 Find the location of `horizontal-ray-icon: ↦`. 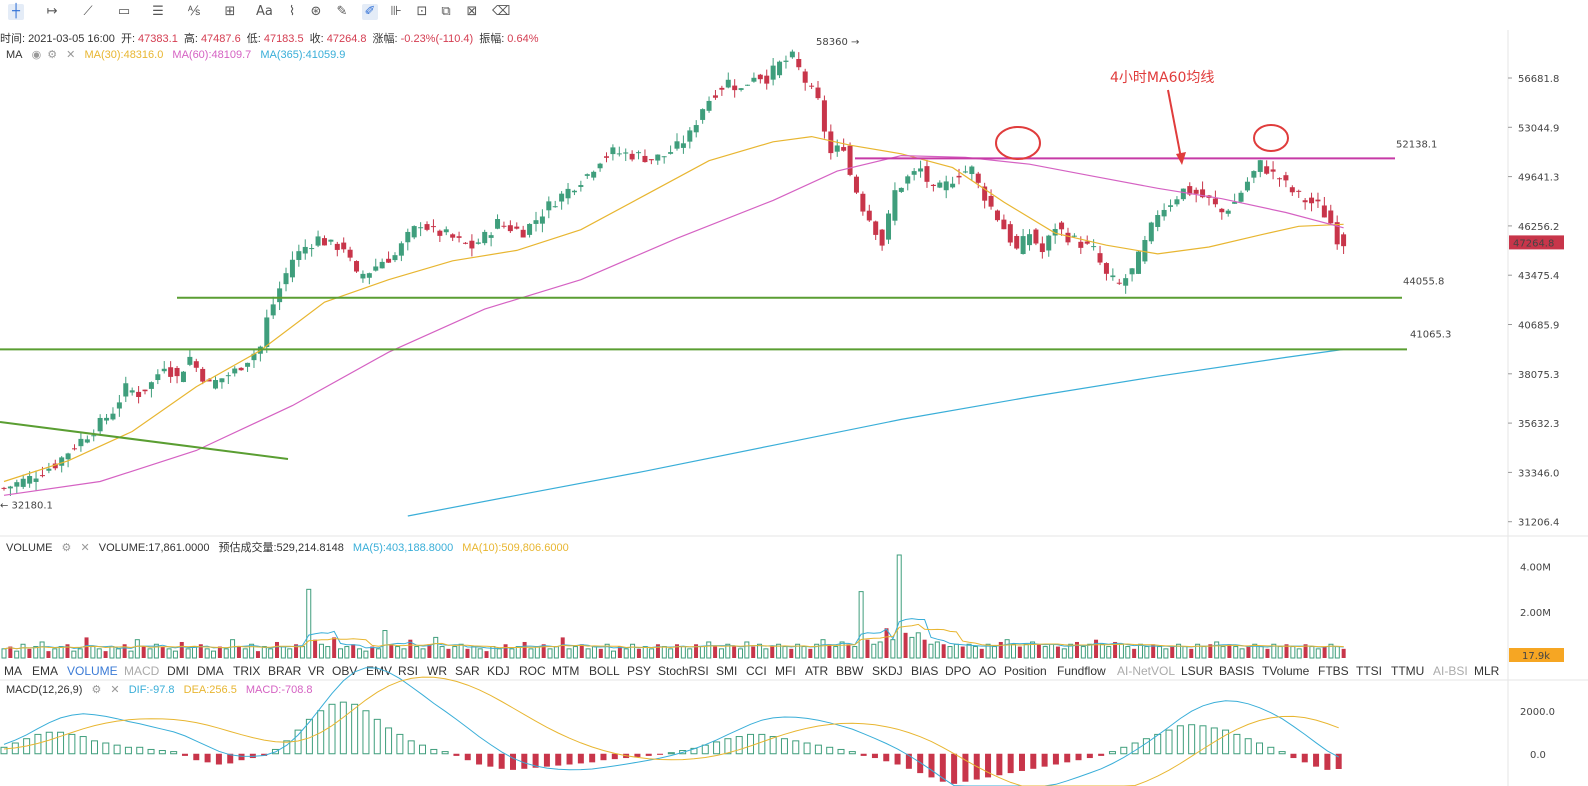

horizontal-ray-icon: ↦ is located at coordinates (52, 11).